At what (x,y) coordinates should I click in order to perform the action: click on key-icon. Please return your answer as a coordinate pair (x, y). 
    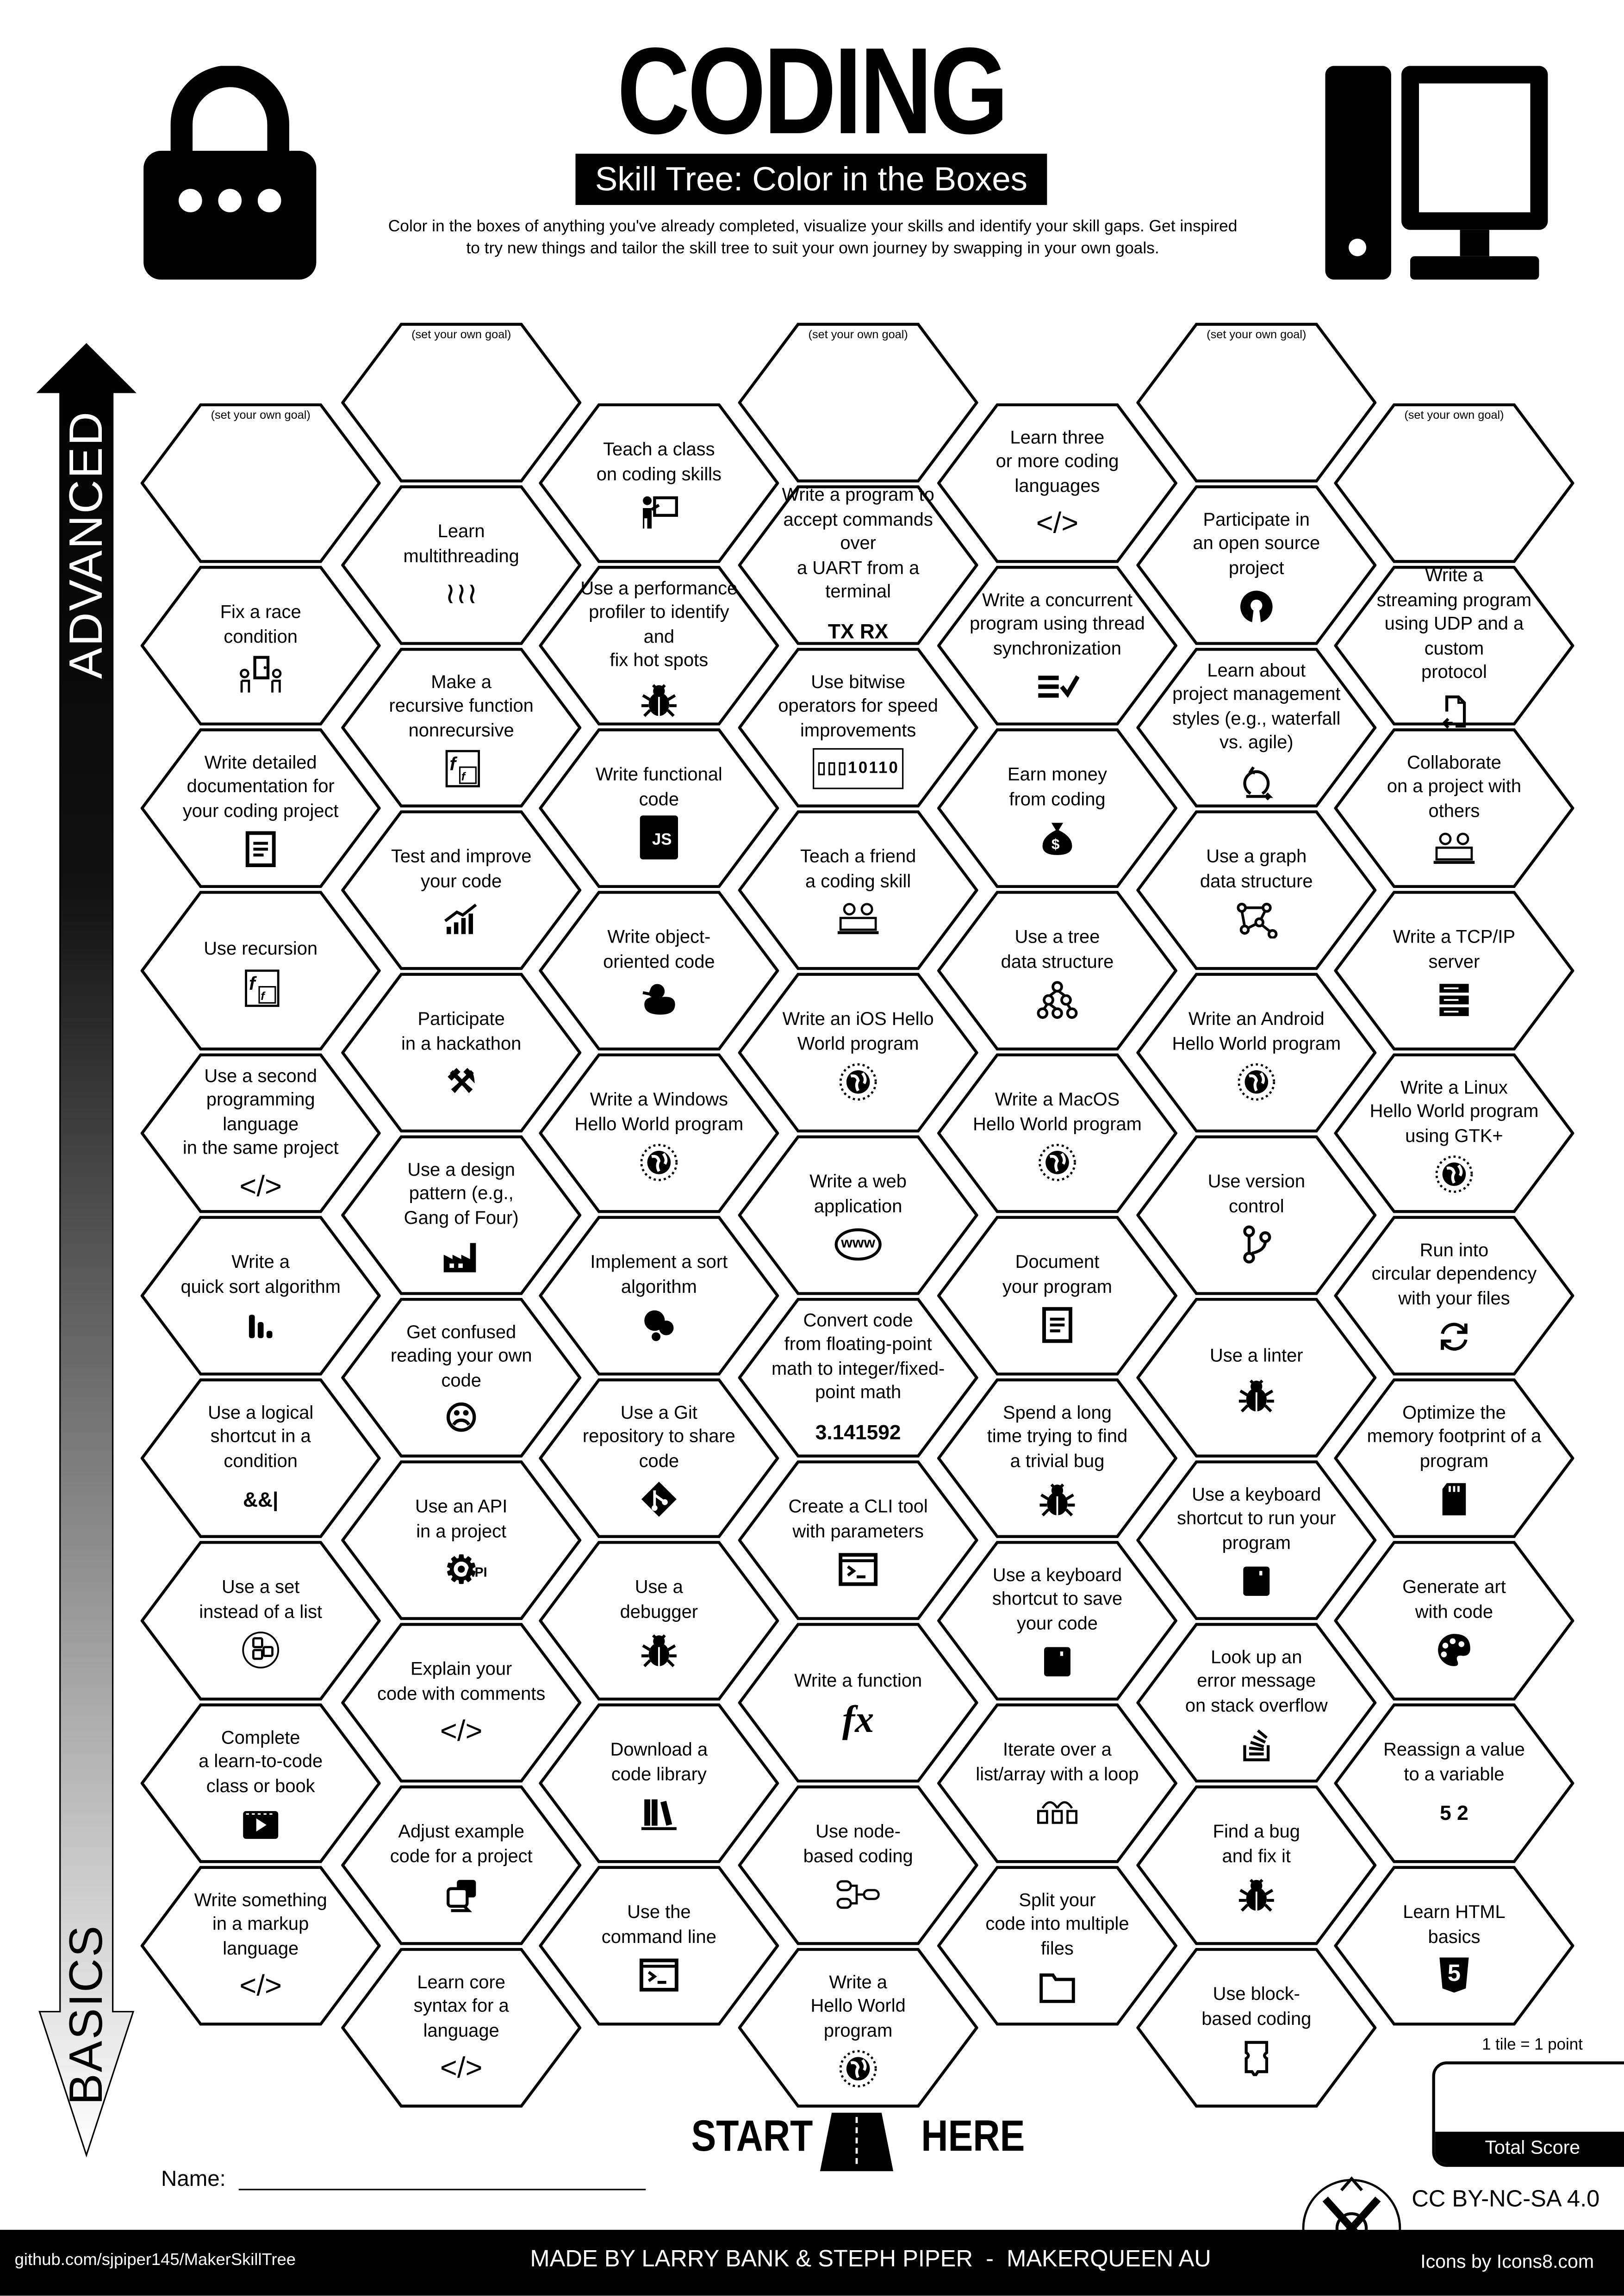
    Looking at the image, I should click on (1256, 1582).